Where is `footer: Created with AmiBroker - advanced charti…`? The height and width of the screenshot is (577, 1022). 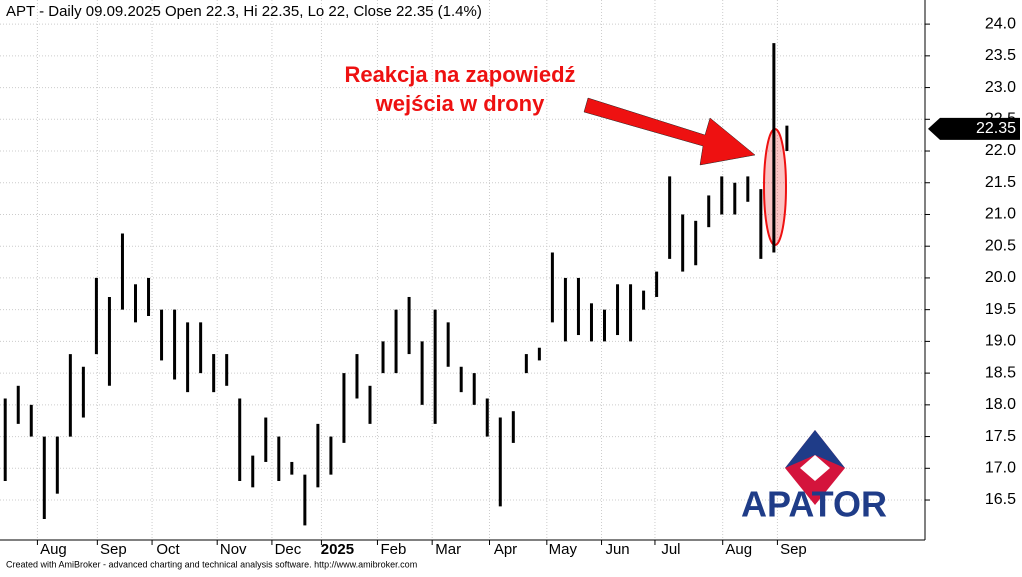
footer: Created with AmiBroker - advanced charti… is located at coordinates (211, 564).